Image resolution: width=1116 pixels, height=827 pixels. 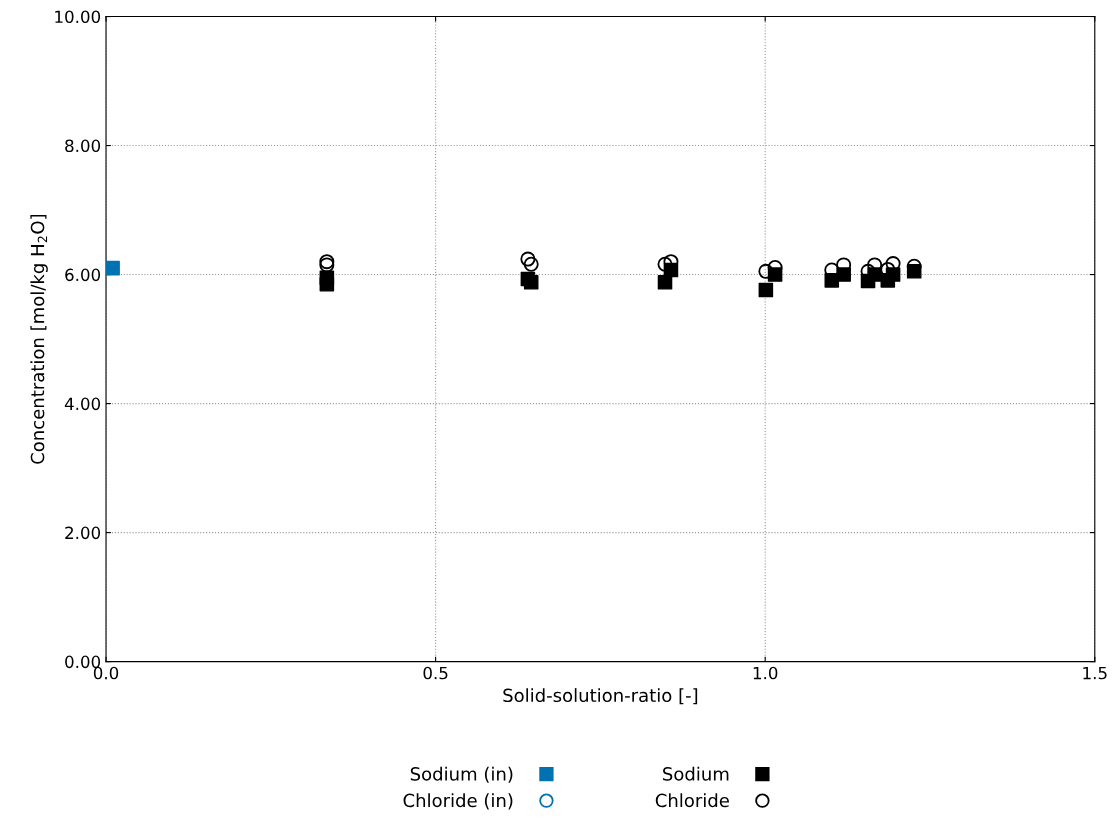 What do you see at coordinates (83, 275) in the screenshot?
I see `y-tick-label: 6.00` at bounding box center [83, 275].